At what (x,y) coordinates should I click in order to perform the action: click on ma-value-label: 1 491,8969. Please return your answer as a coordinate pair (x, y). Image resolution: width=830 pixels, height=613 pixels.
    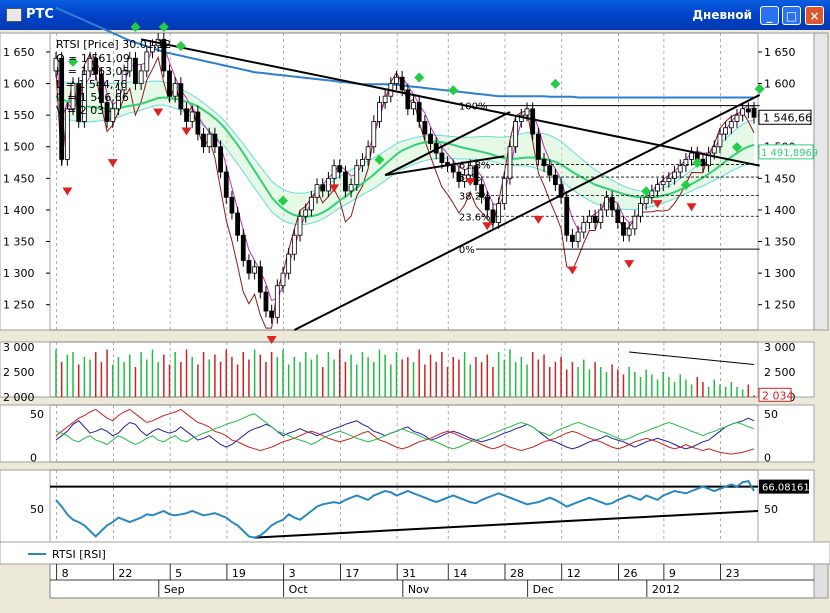
    Looking at the image, I should click on (789, 153).